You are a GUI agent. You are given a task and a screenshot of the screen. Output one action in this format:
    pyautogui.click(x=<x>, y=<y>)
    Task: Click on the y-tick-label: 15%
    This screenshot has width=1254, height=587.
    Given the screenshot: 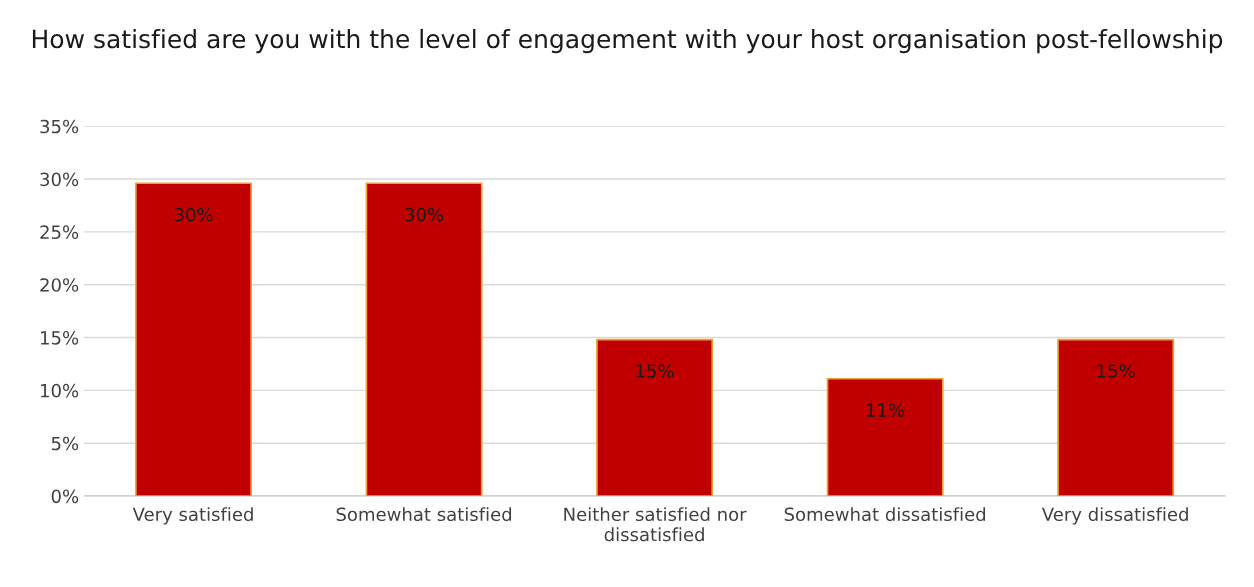 What is the action you would take?
    pyautogui.click(x=60, y=337)
    